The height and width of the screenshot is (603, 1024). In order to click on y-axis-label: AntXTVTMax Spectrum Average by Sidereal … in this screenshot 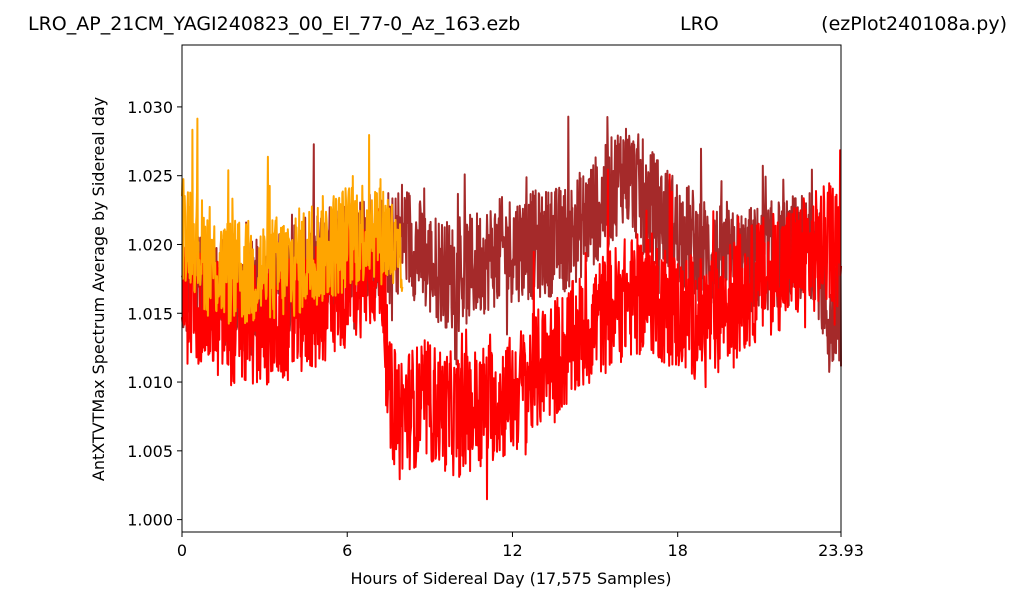, I will do `click(98, 289)`.